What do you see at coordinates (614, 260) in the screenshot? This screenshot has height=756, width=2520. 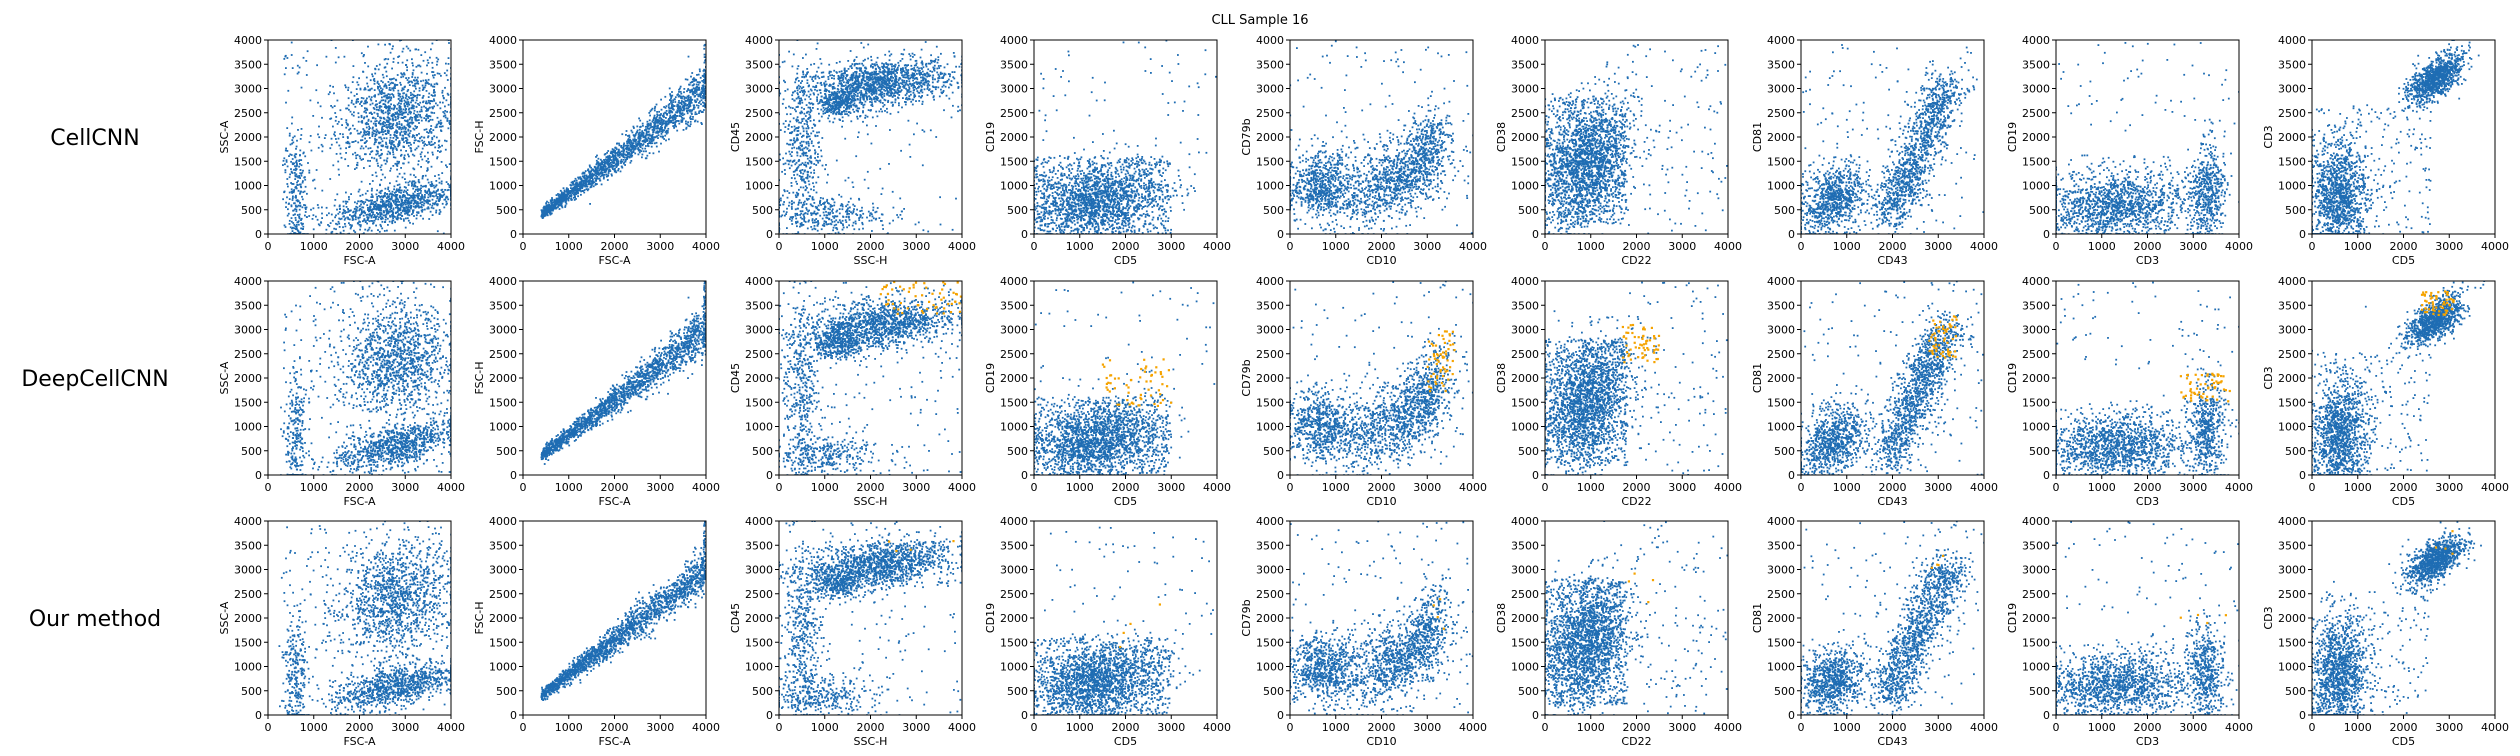 I see `x-axis-label: FSC-A` at bounding box center [614, 260].